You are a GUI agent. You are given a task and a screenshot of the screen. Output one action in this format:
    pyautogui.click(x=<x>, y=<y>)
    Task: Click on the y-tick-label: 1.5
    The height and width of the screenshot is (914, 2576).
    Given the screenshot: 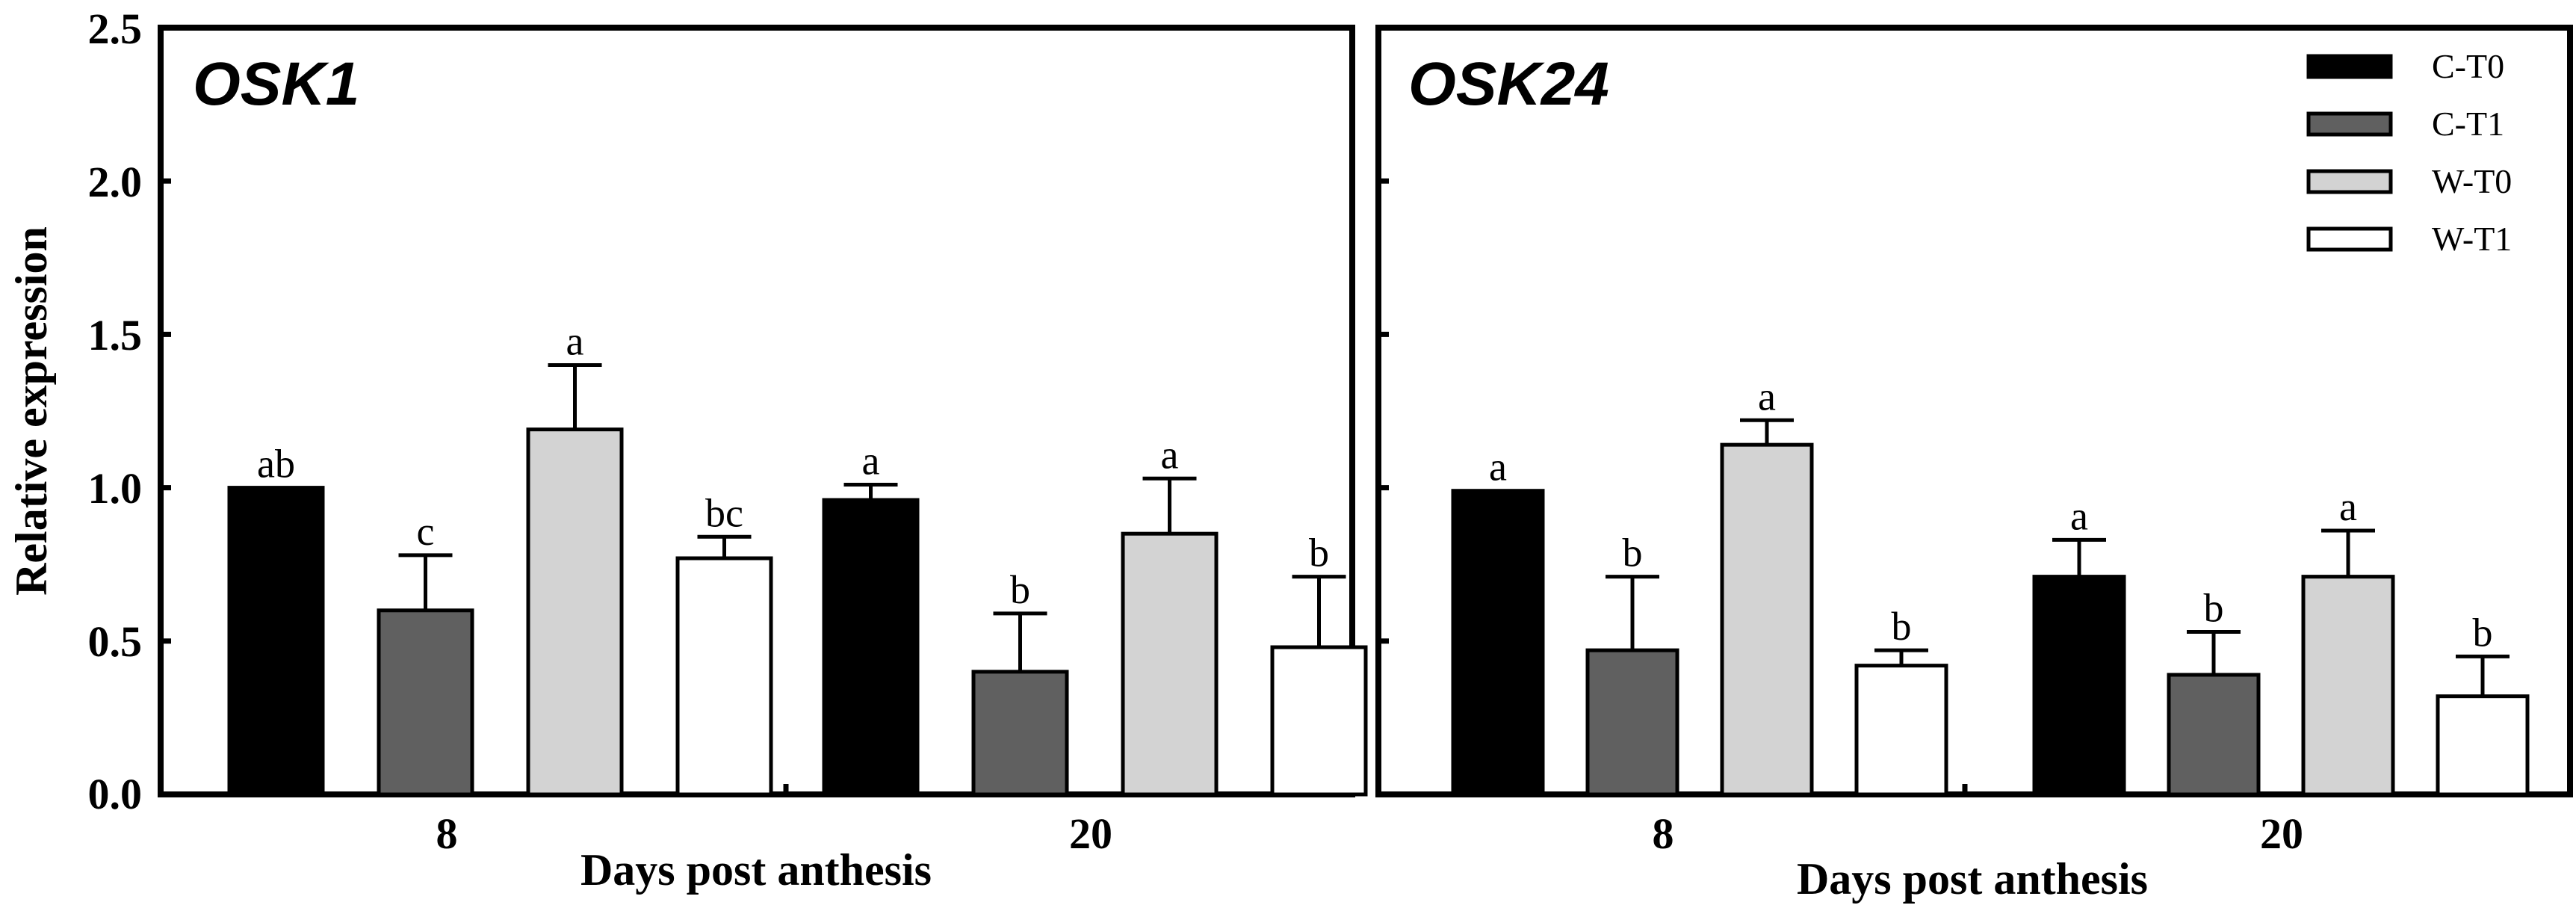 What is the action you would take?
    pyautogui.click(x=115, y=335)
    